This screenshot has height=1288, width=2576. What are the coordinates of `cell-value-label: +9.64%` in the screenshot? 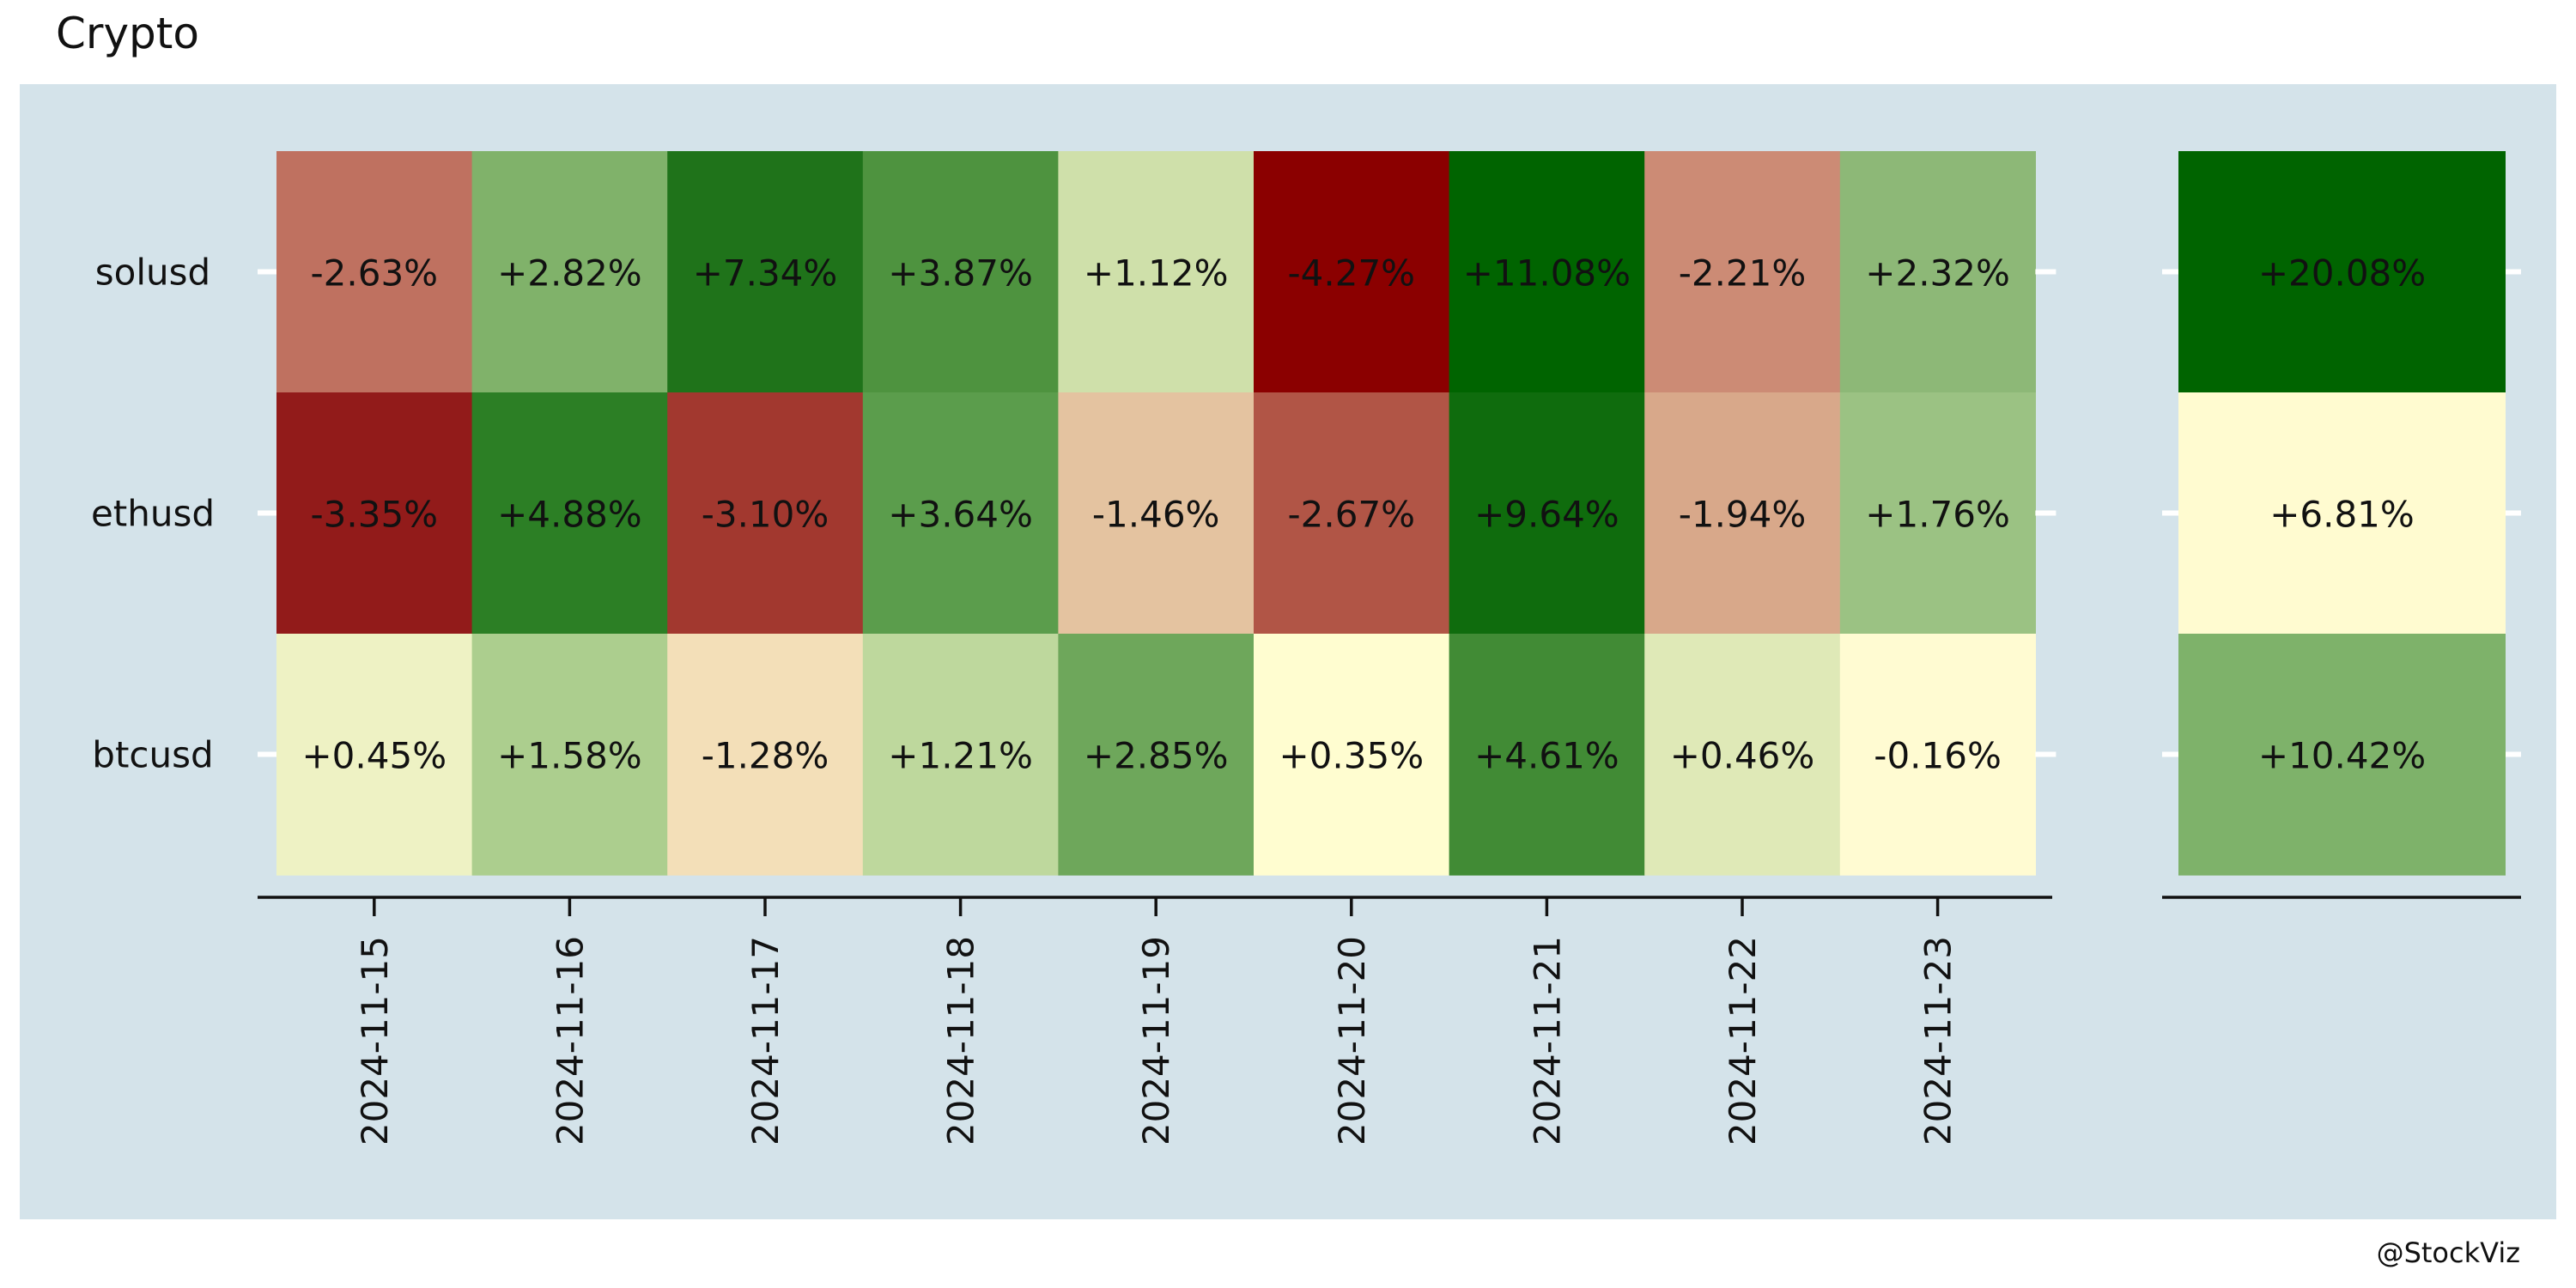 It's located at (1546, 515).